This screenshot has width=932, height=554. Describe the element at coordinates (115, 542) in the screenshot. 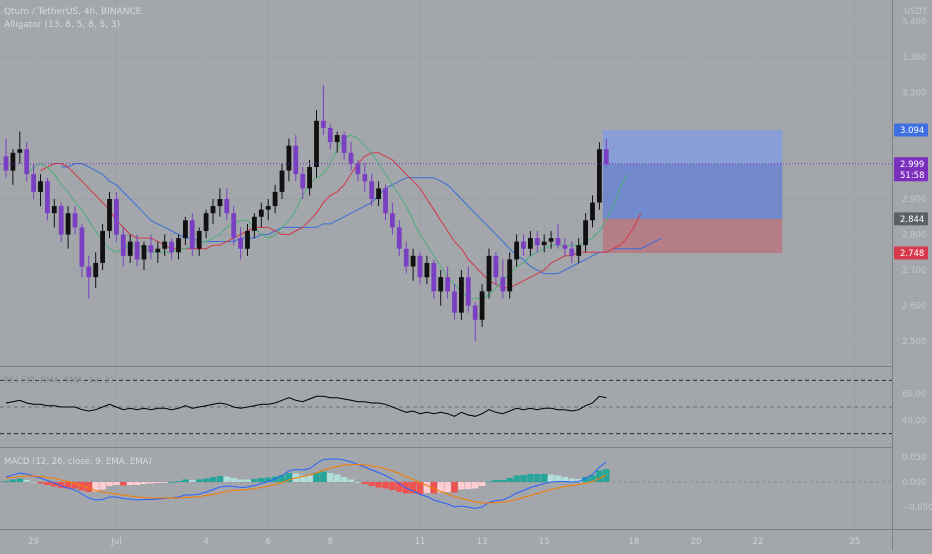

I see `time-tick-label: Jul` at that location.